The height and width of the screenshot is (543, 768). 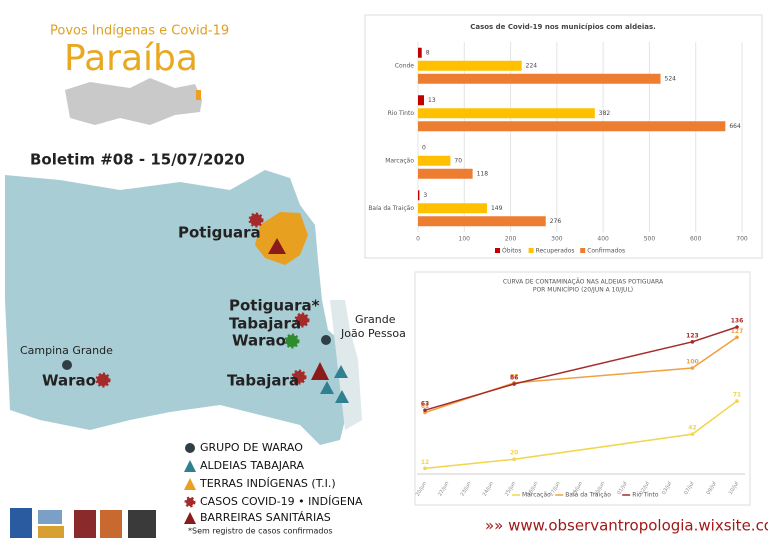 I want to click on indigenous-land, so click(x=281, y=238).